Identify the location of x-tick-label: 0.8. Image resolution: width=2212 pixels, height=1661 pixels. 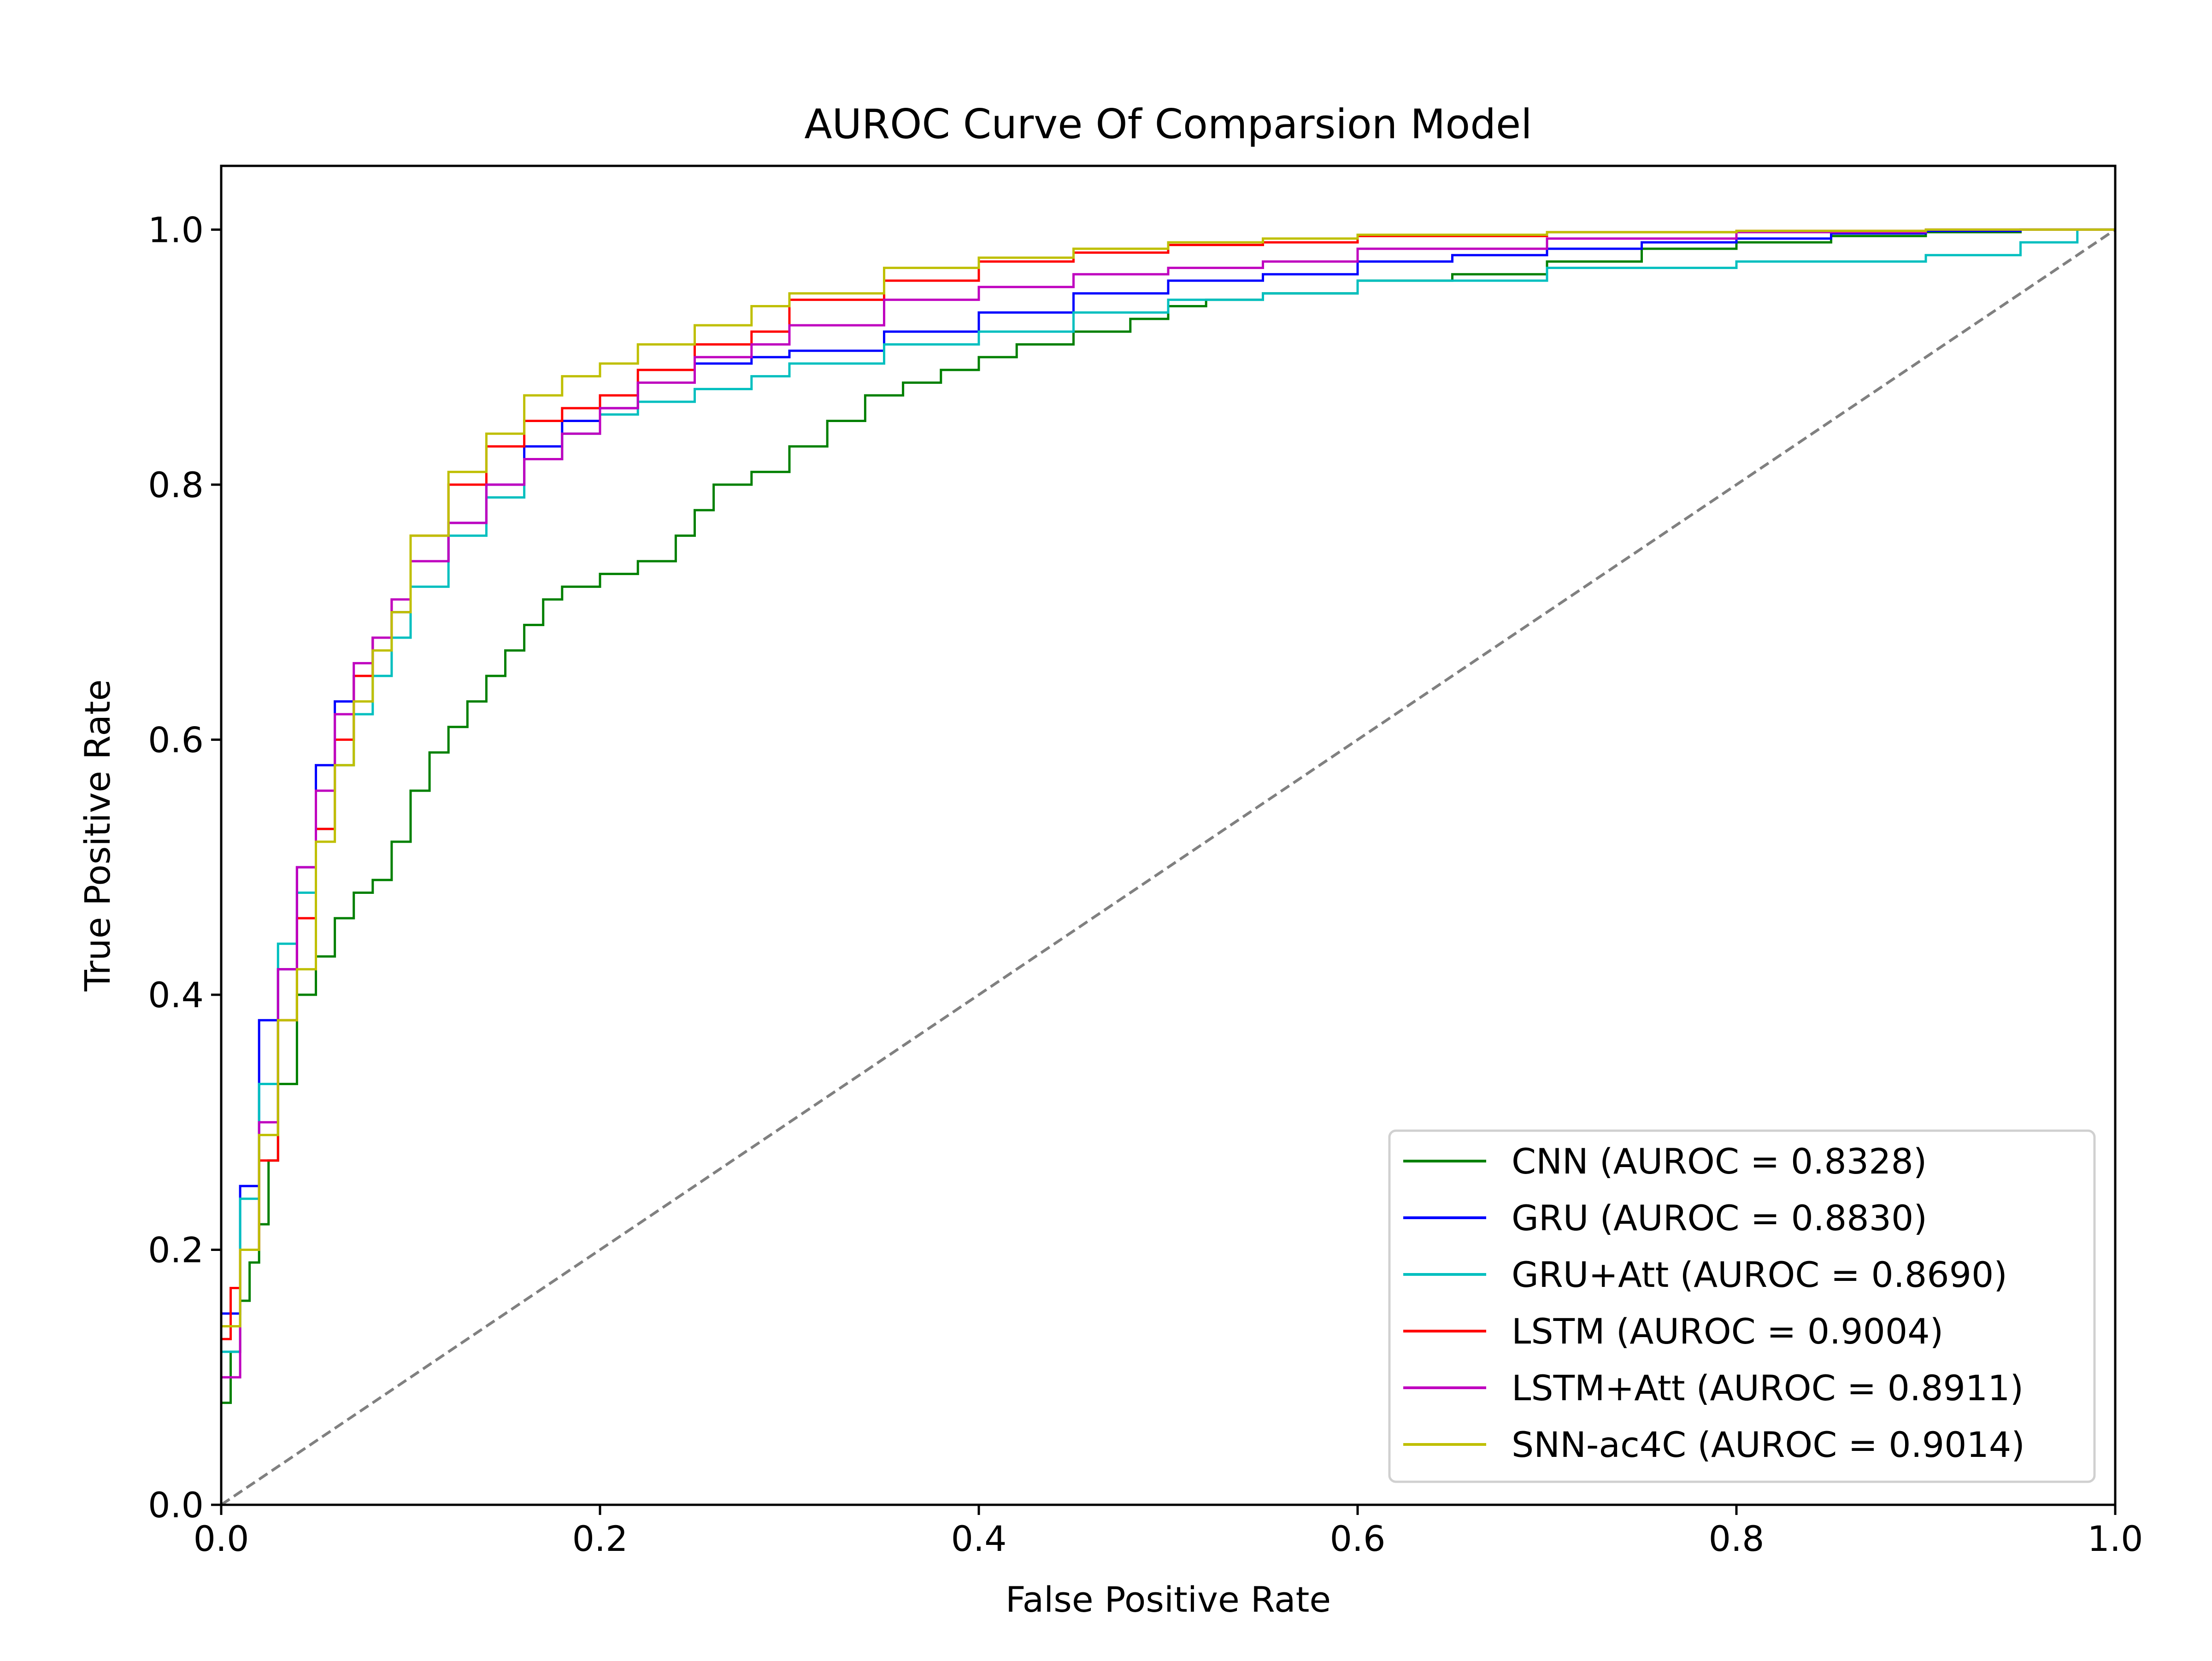
(1737, 1538).